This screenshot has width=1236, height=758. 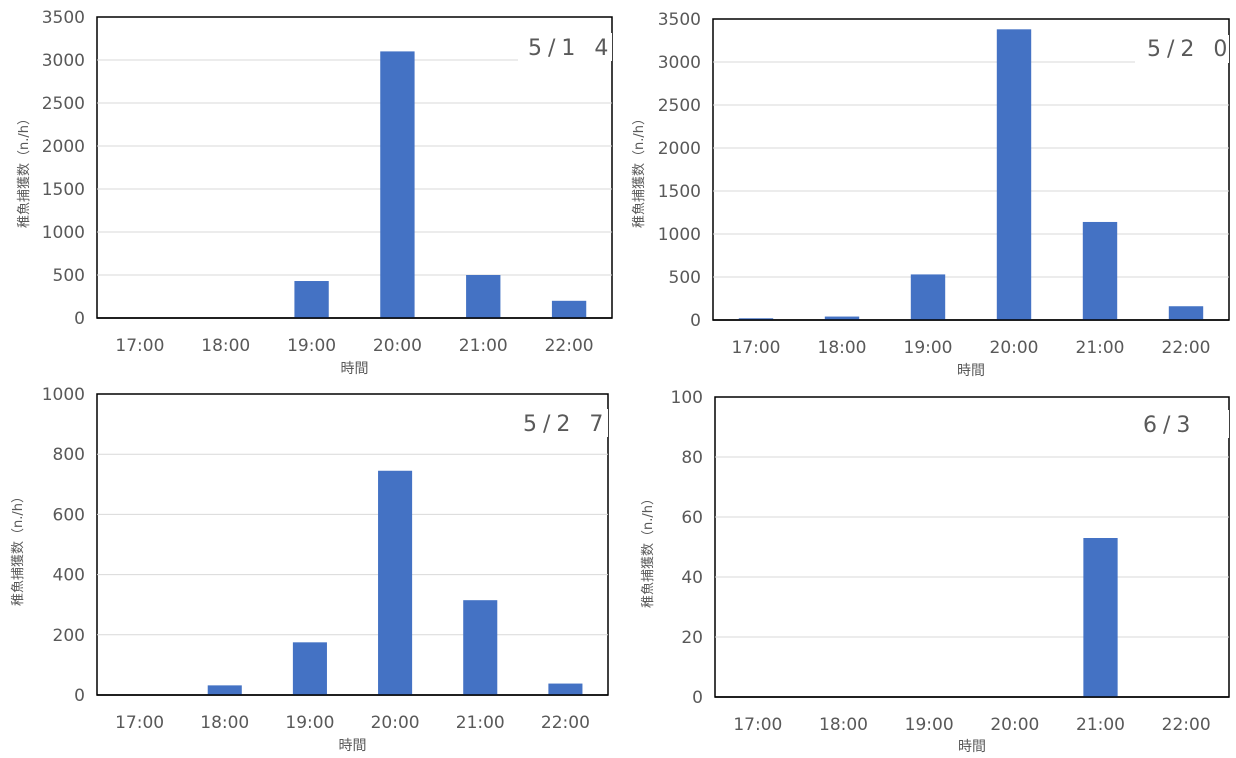 I want to click on y-tick-label: 200, so click(x=69, y=636).